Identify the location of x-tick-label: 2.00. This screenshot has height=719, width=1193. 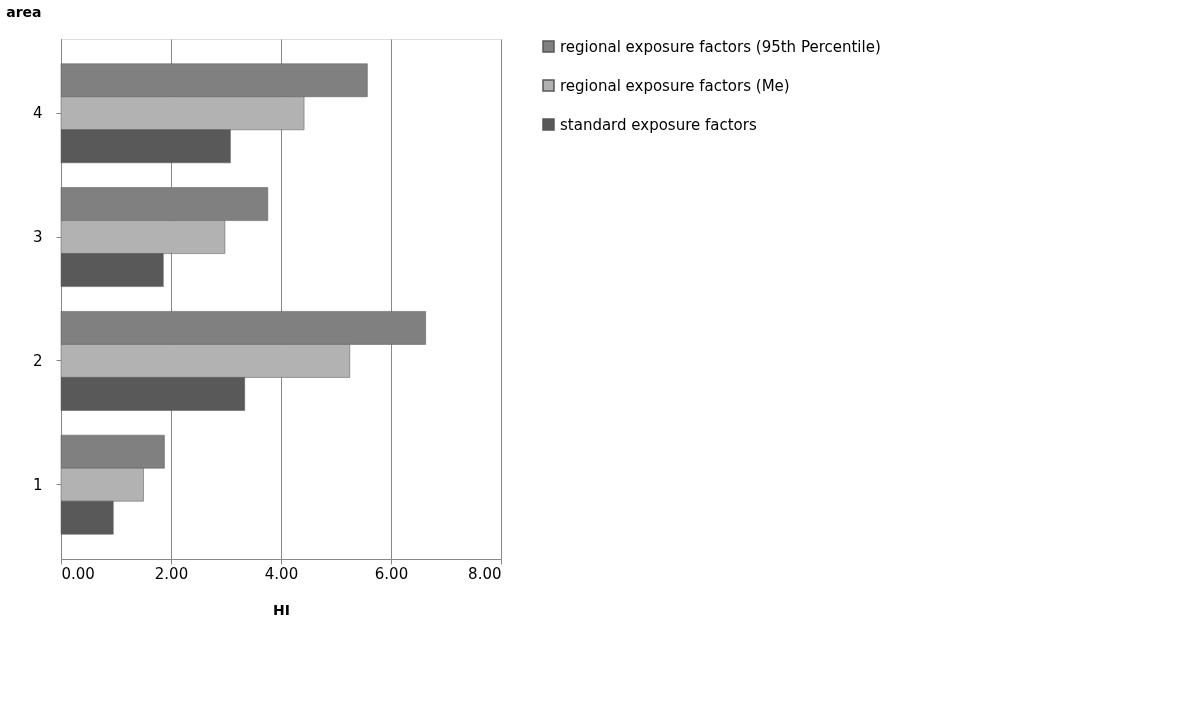
(171, 573).